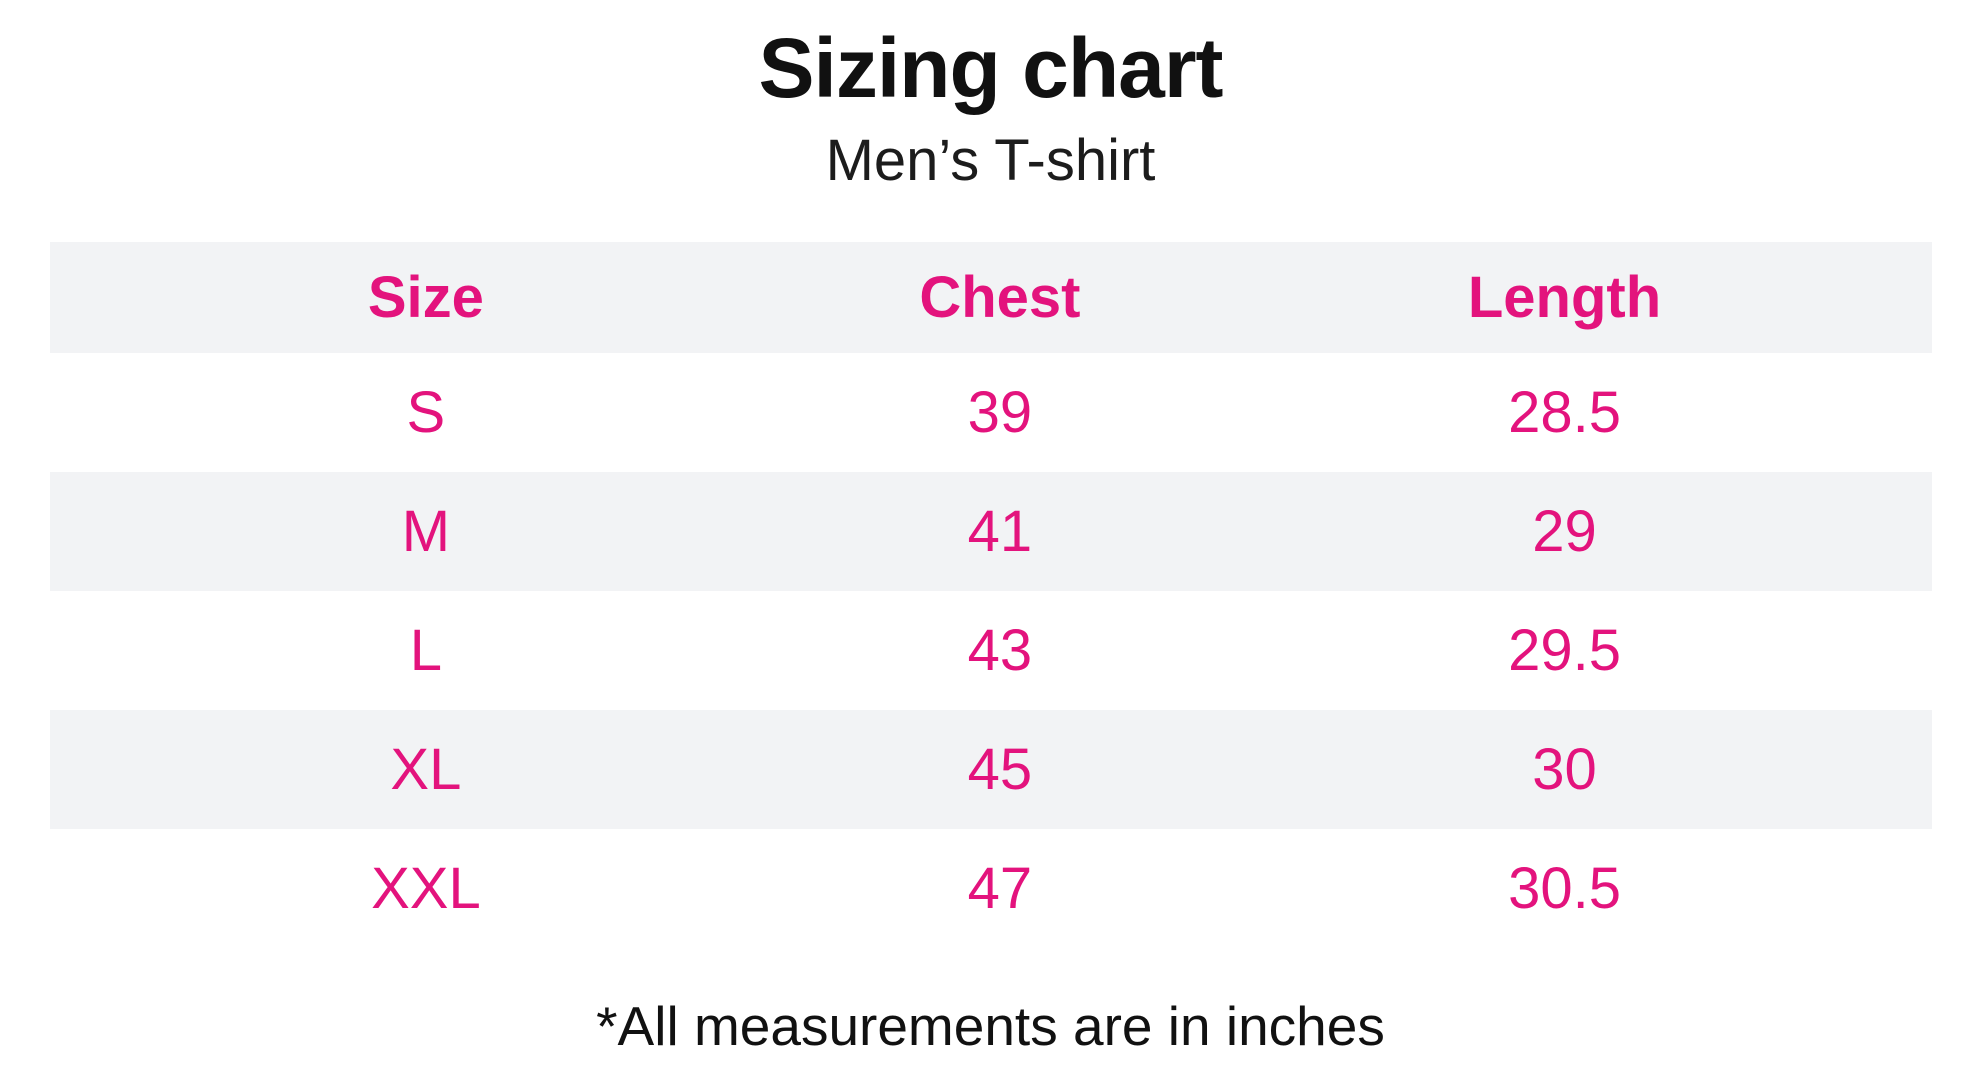 This screenshot has height=1083, width=1981. I want to click on chest-cell: 43, so click(1000, 650).